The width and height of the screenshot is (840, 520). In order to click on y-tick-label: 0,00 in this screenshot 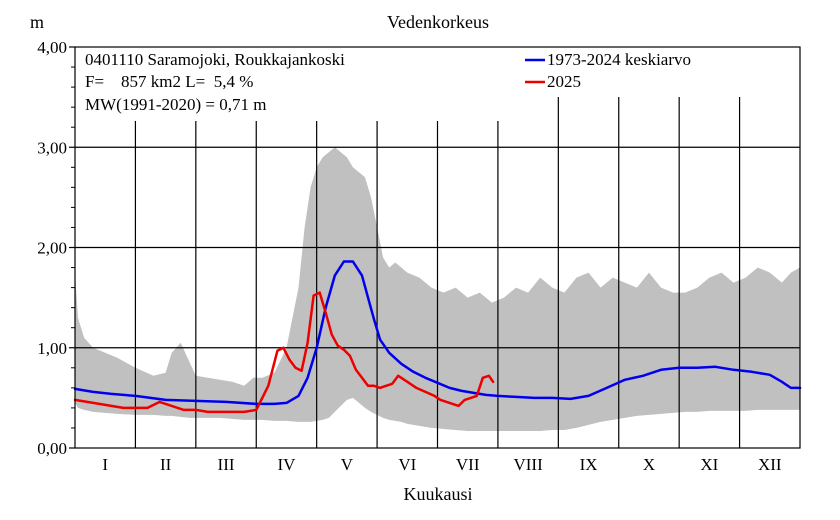, I will do `click(52, 448)`.